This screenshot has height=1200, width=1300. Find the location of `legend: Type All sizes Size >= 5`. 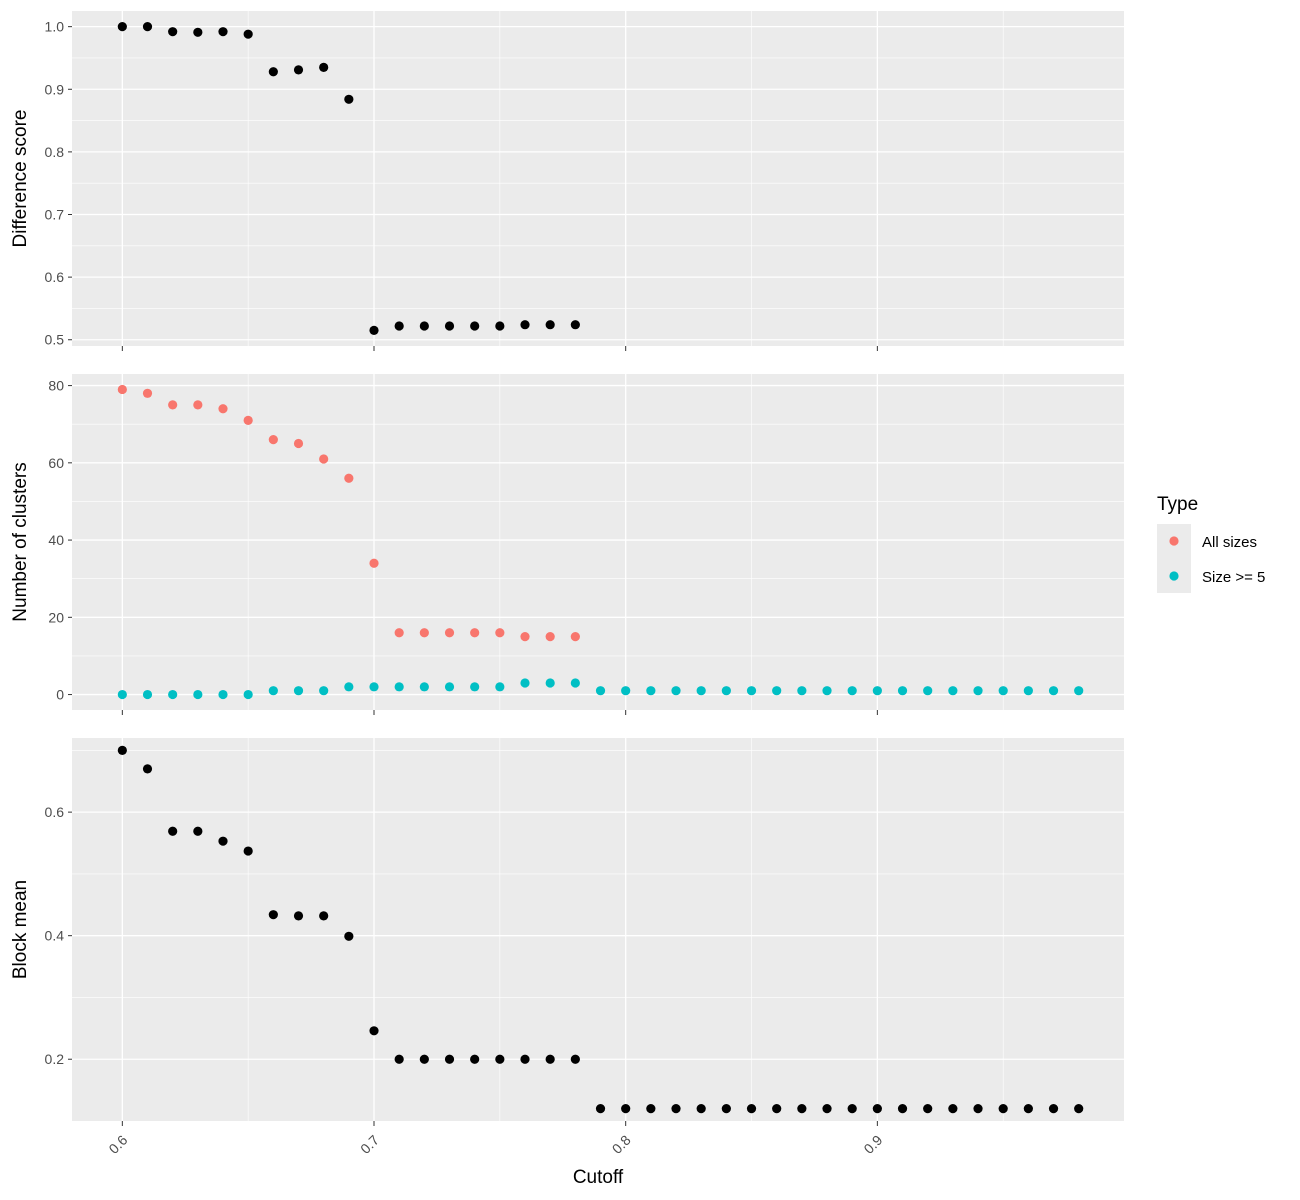

legend: Type All sizes Size >= 5 is located at coordinates (1211, 543).